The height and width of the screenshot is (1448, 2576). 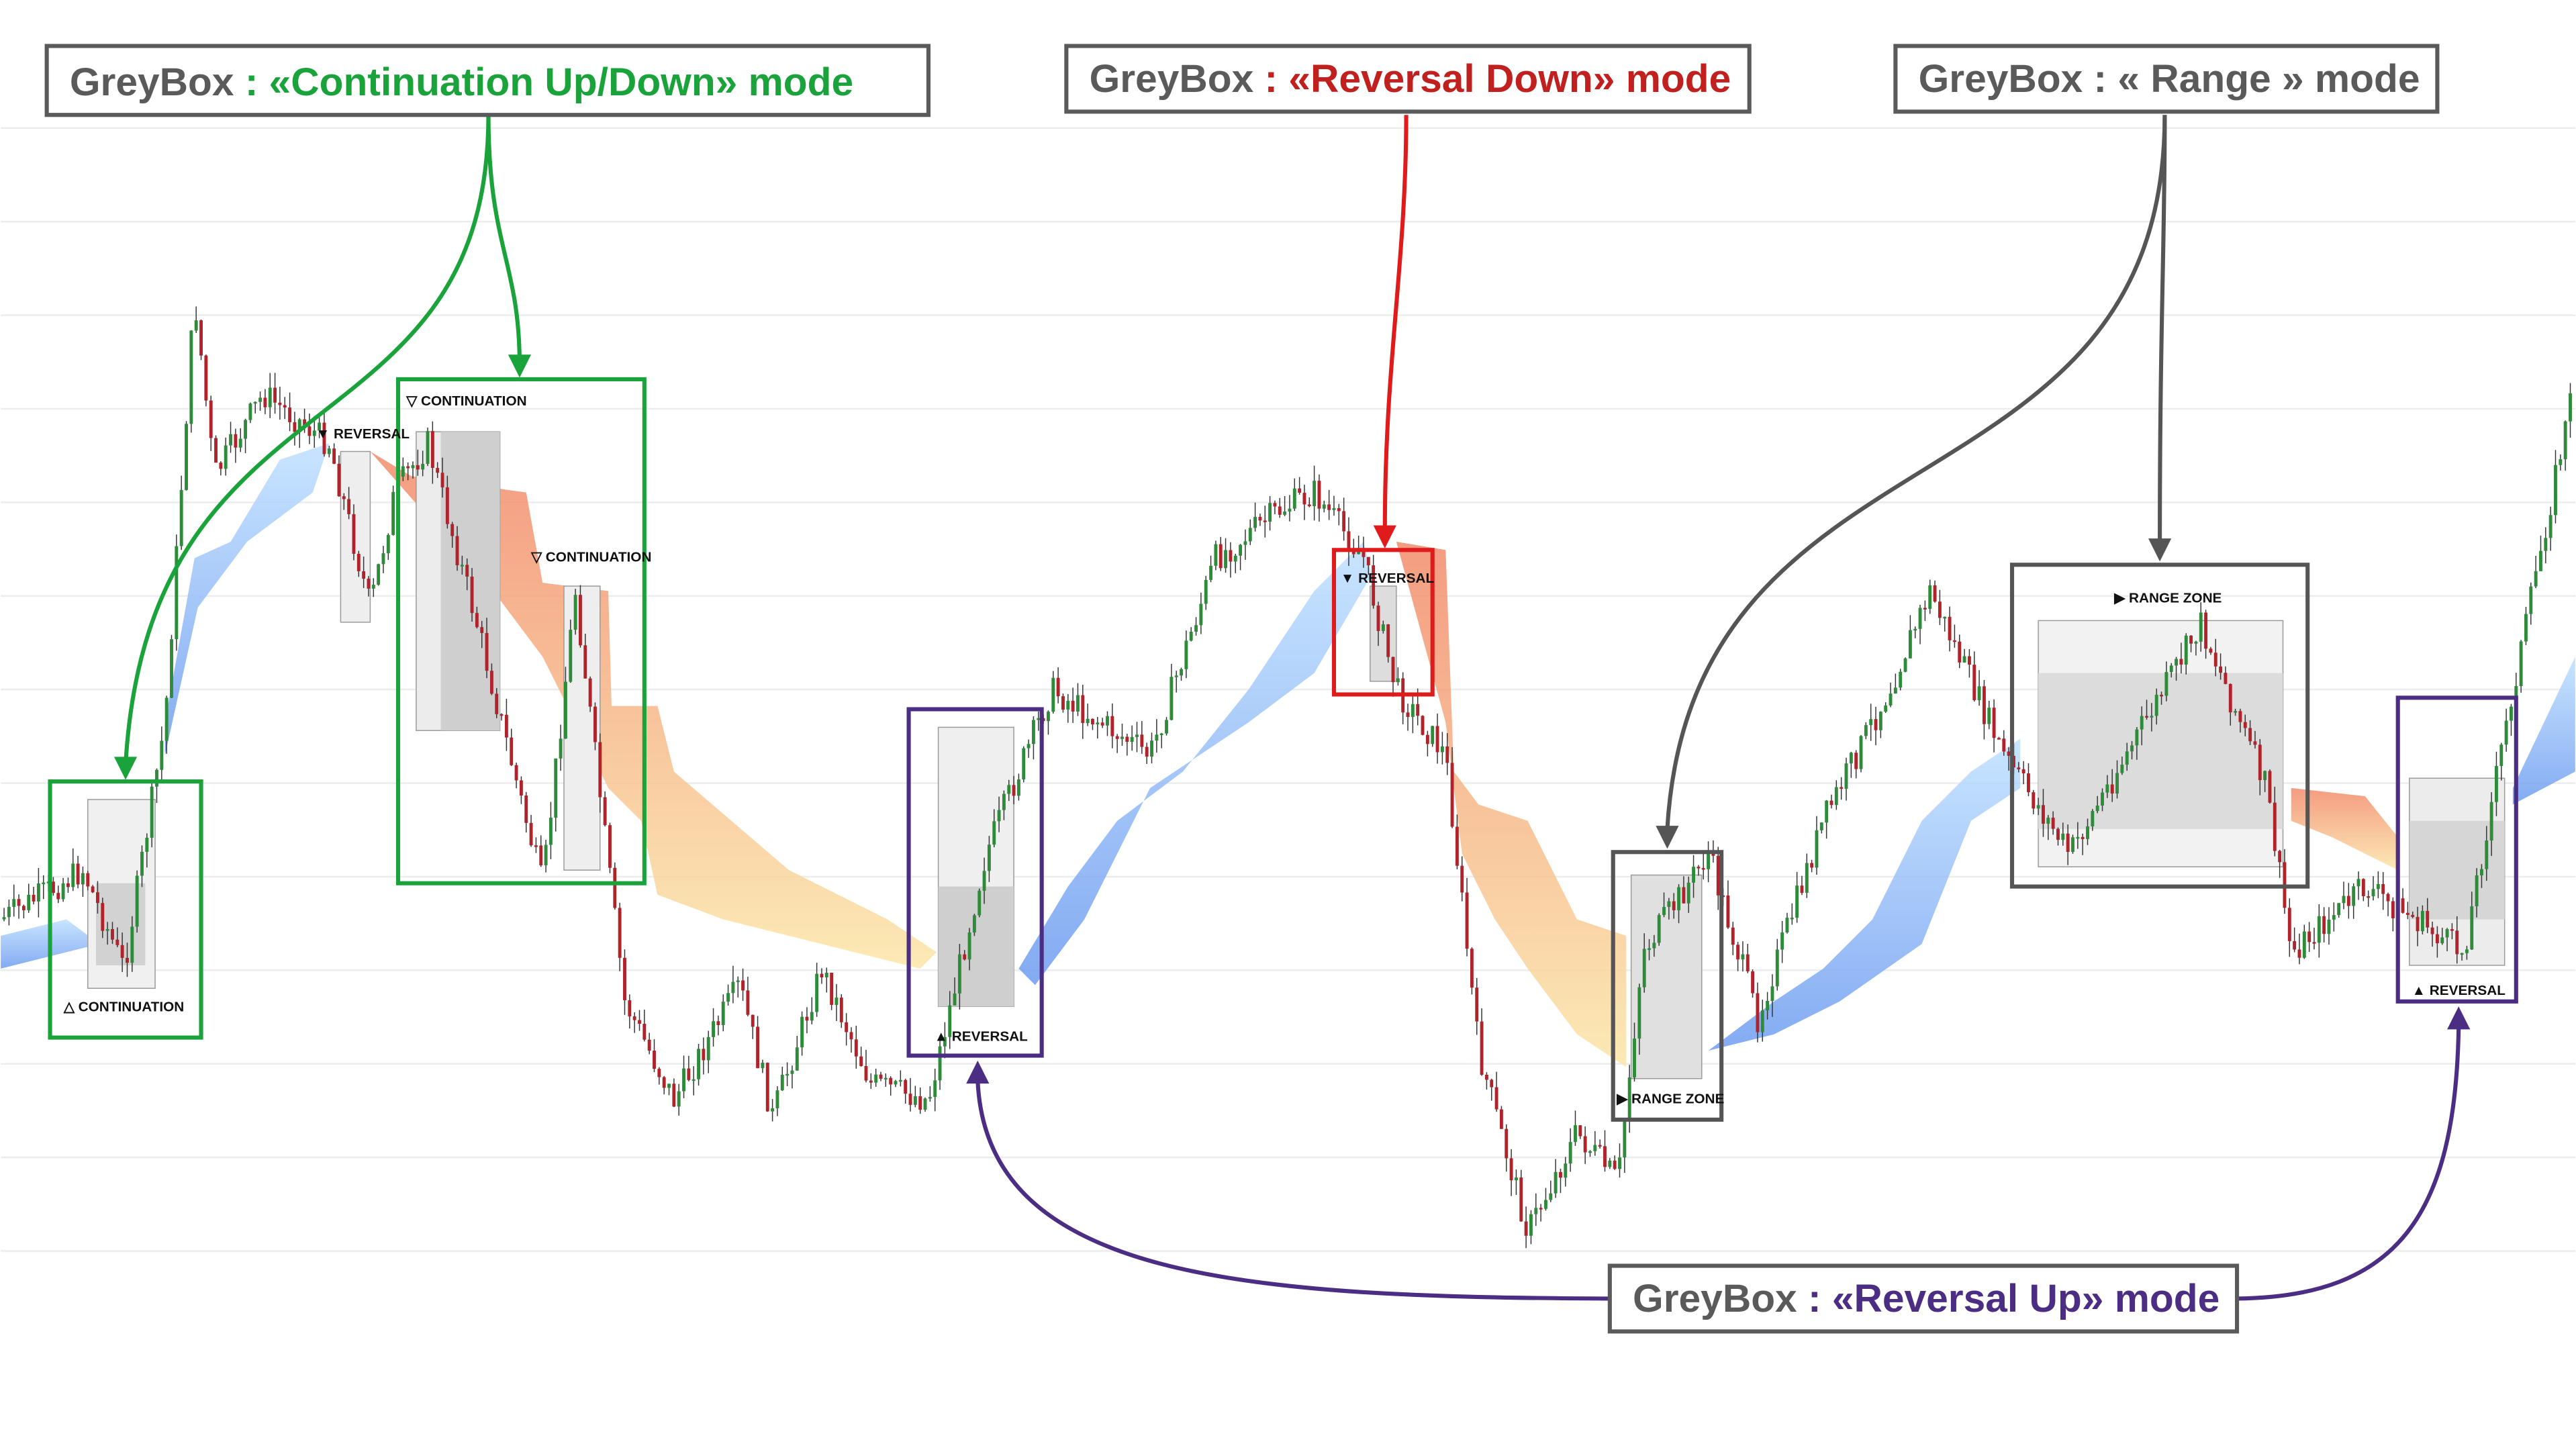 I want to click on callout: GreyBox : « Range » mode, so click(x=2166, y=79).